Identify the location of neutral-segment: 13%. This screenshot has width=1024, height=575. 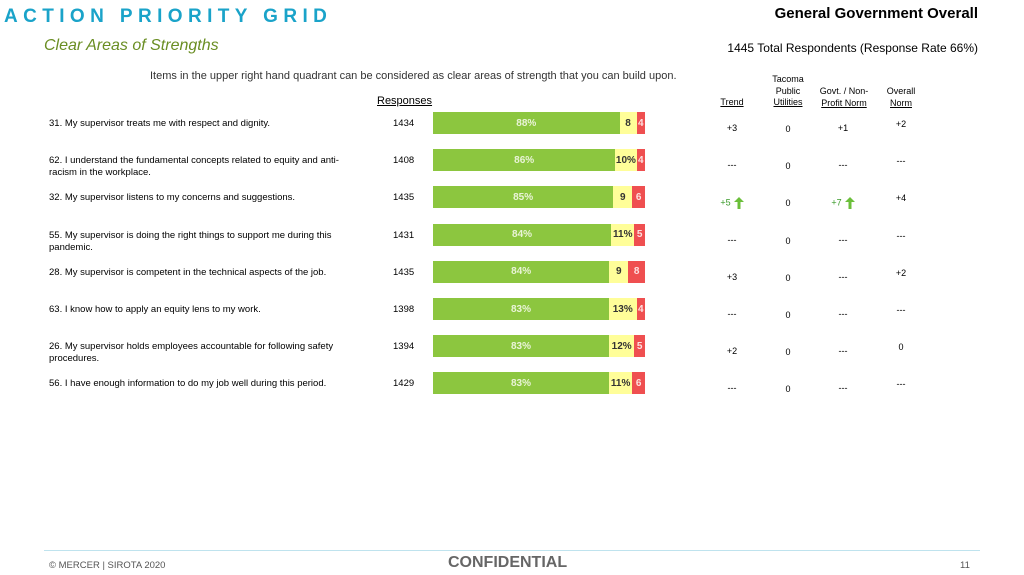
(622, 309).